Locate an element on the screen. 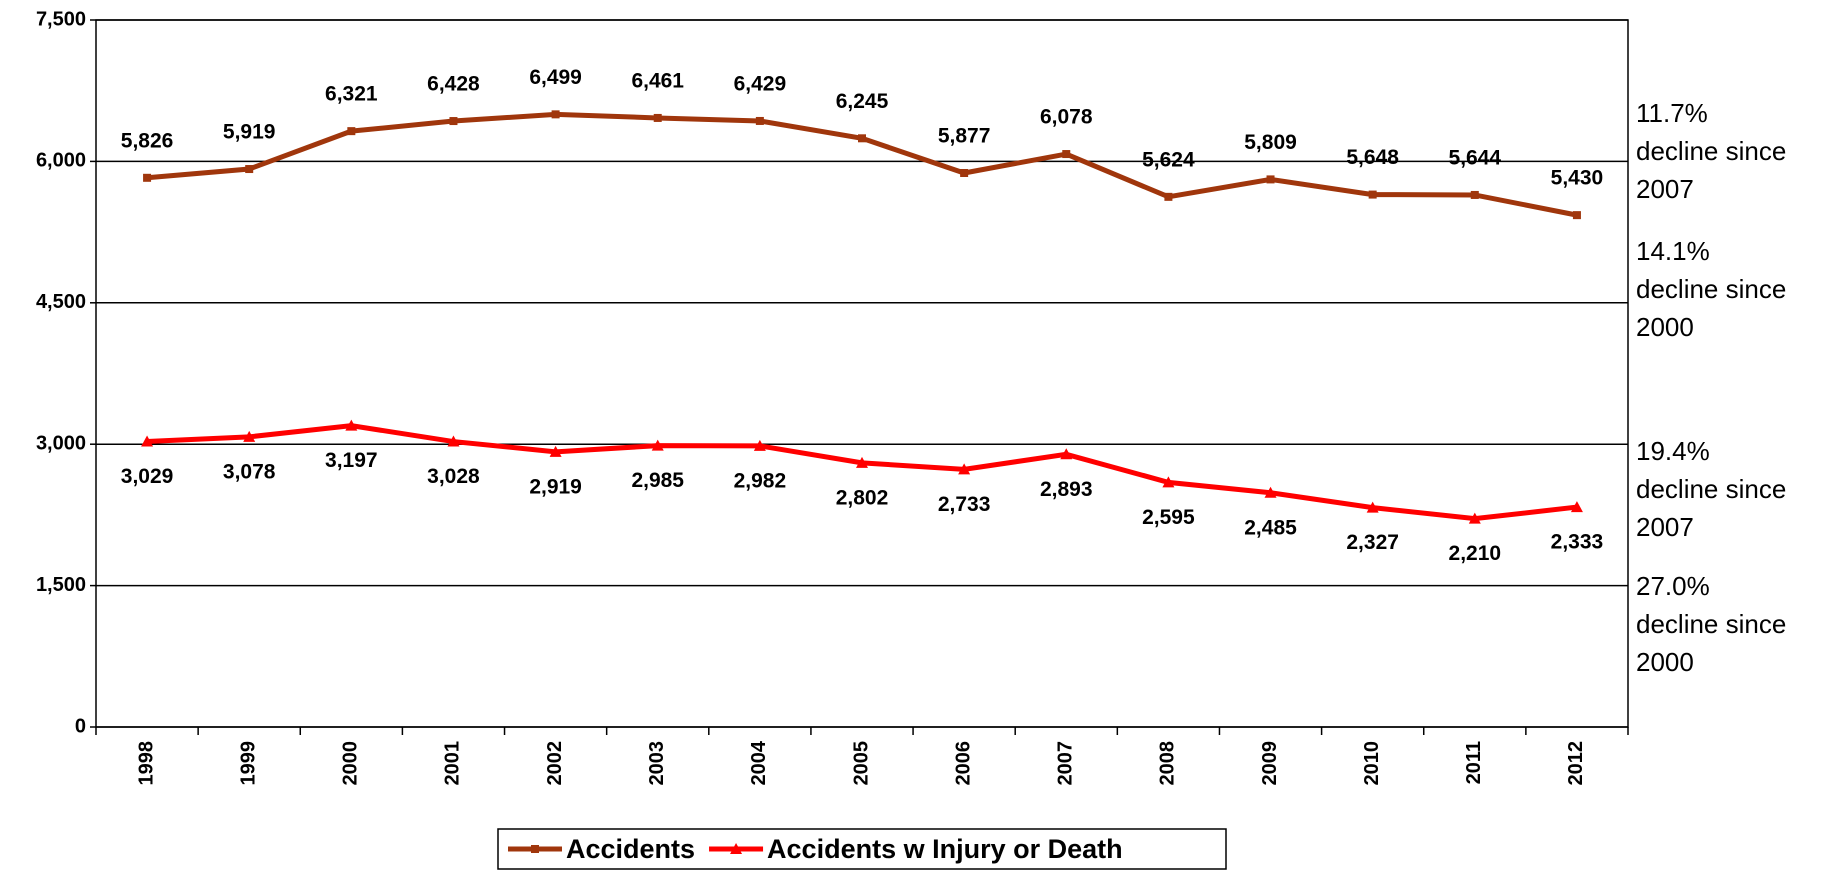  data-label: 6,245 is located at coordinates (862, 101).